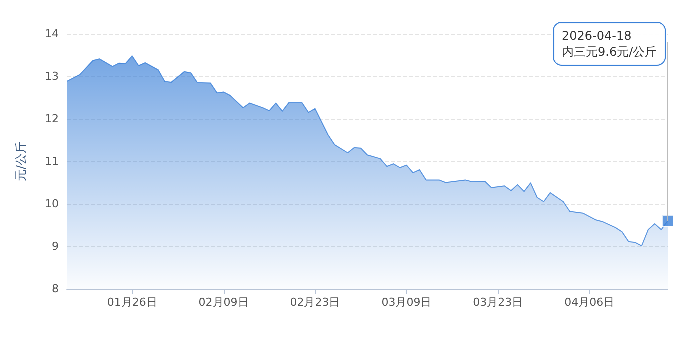 The height and width of the screenshot is (342, 694). What do you see at coordinates (498, 302) in the screenshot?
I see `x-tick-label: 03月23日` at bounding box center [498, 302].